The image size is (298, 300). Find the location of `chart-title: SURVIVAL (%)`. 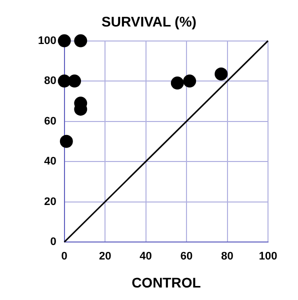

chart-title: SURVIVAL (%) is located at coordinates (149, 21).